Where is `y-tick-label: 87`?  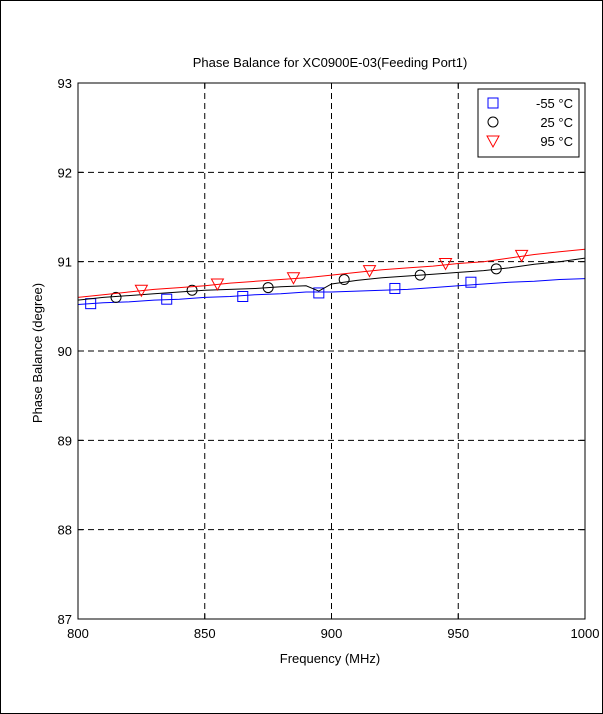 y-tick-label: 87 is located at coordinates (65, 619).